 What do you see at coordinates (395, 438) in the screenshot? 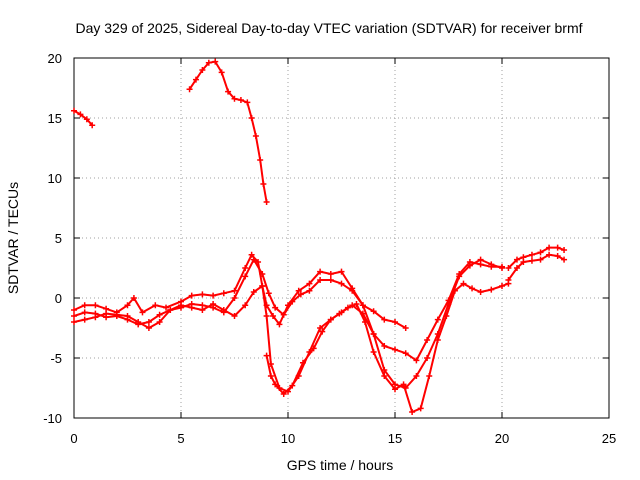
I see `x-tick-label: 15` at bounding box center [395, 438].